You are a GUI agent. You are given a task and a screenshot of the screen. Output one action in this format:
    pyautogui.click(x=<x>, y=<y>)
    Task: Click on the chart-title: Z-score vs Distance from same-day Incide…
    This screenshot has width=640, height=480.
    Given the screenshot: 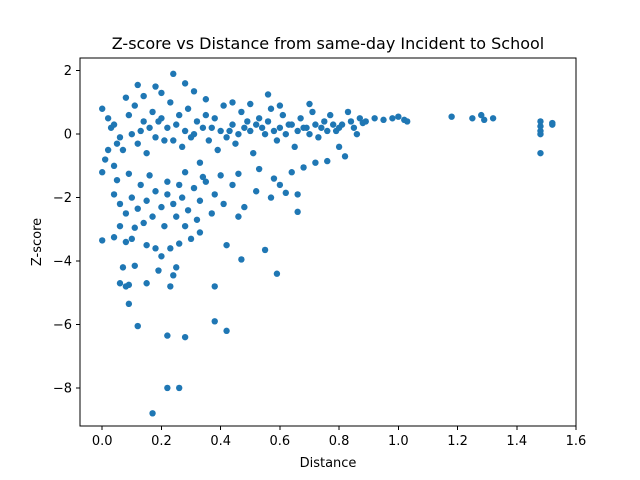 What is the action you would take?
    pyautogui.click(x=328, y=43)
    